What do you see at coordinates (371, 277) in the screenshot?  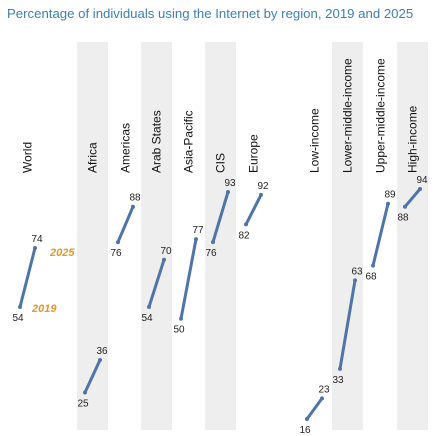 I see `value-label-2019-upper-middle-income: 68` at bounding box center [371, 277].